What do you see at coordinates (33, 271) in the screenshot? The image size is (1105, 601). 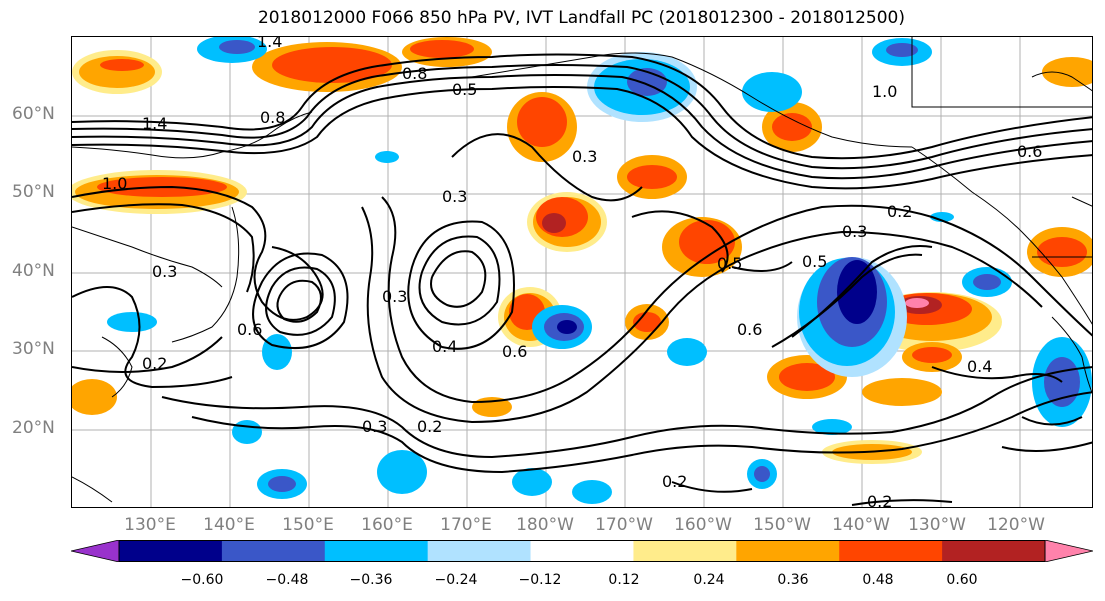 I see `lat-label: 40°N` at bounding box center [33, 271].